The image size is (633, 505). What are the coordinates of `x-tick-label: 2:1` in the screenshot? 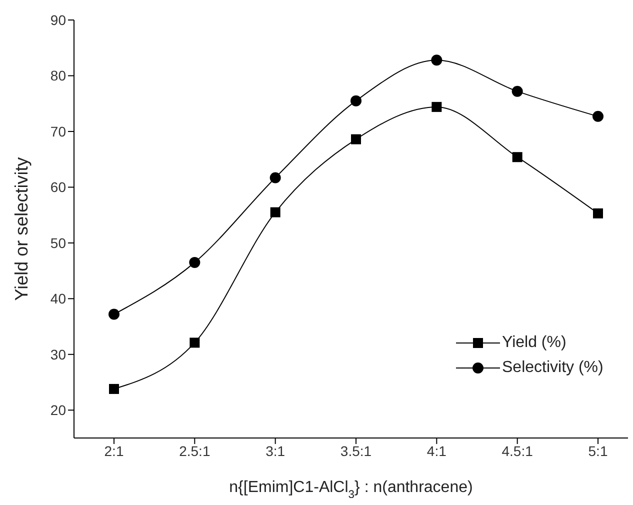 It's located at (114, 450).